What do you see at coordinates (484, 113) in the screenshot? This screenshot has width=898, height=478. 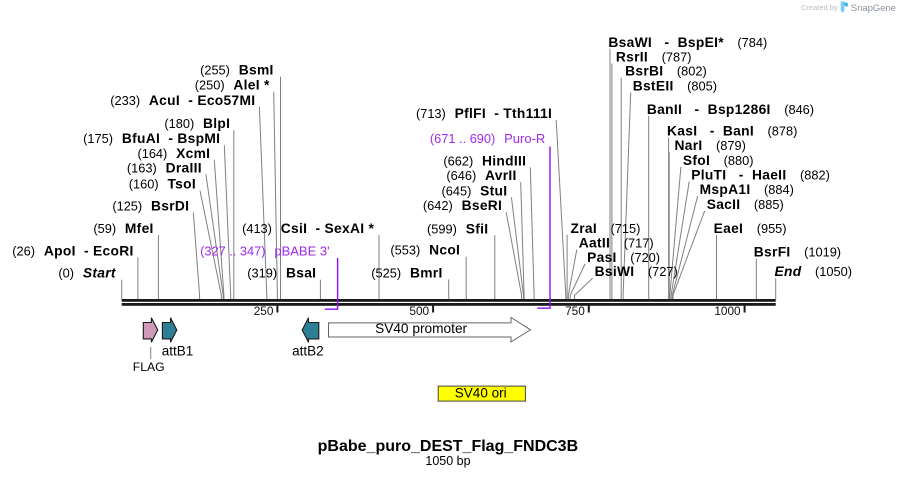 I see `svg-text:(713)PflFI - Tth111I: (713) PflFI - Tth111I` at bounding box center [484, 113].